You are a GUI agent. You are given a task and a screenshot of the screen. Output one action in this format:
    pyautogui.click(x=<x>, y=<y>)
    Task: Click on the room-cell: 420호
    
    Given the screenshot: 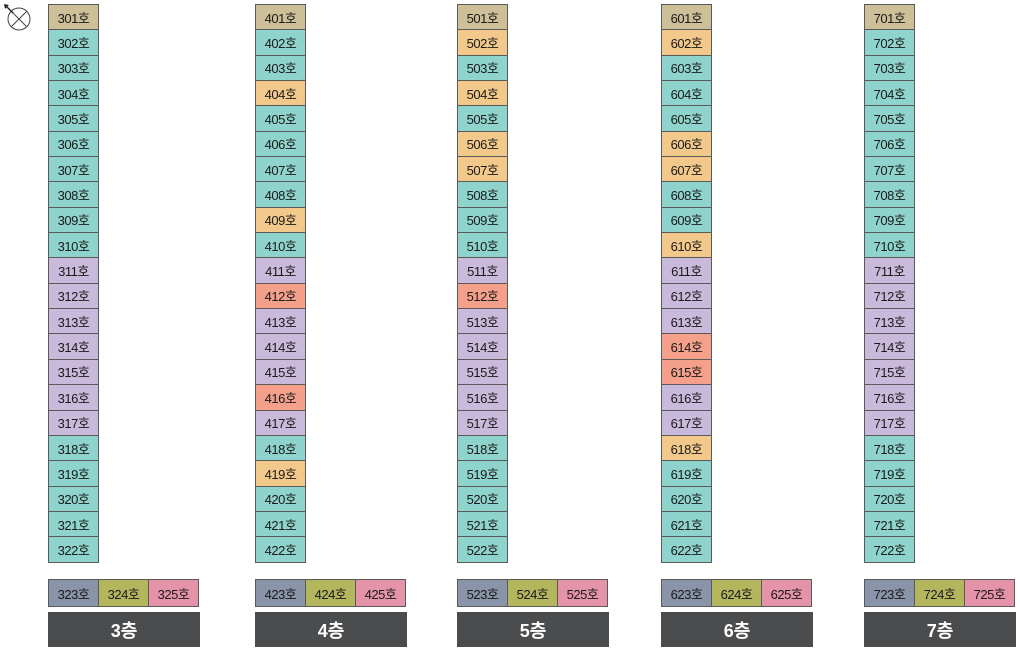 What is the action you would take?
    pyautogui.click(x=280, y=498)
    